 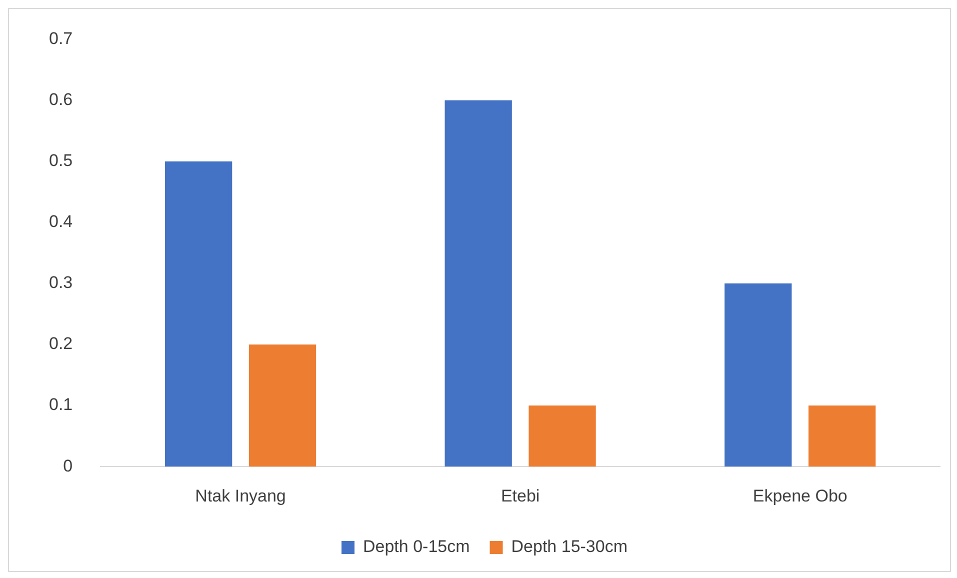 What do you see at coordinates (60, 404) in the screenshot?
I see `y-tick-label: 0.1` at bounding box center [60, 404].